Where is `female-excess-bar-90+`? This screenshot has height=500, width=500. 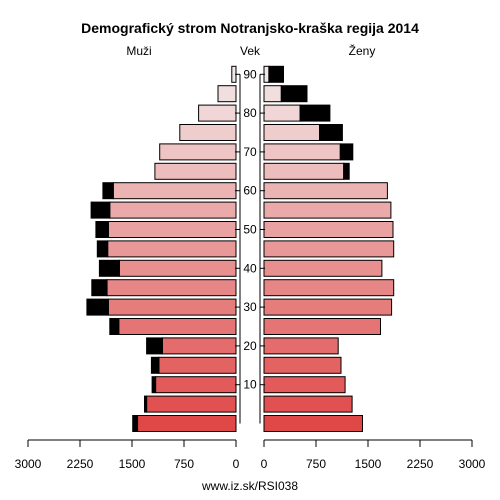 female-excess-bar-90+ is located at coordinates (276, 74).